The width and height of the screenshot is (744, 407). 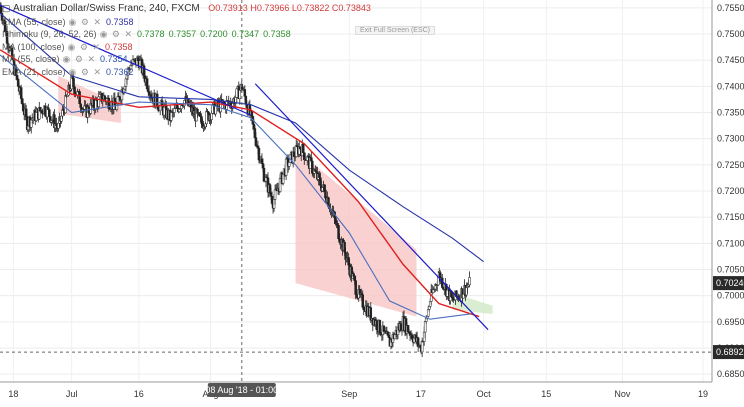 What do you see at coordinates (114, 59) in the screenshot?
I see `indicator-value: 0.7354` at bounding box center [114, 59].